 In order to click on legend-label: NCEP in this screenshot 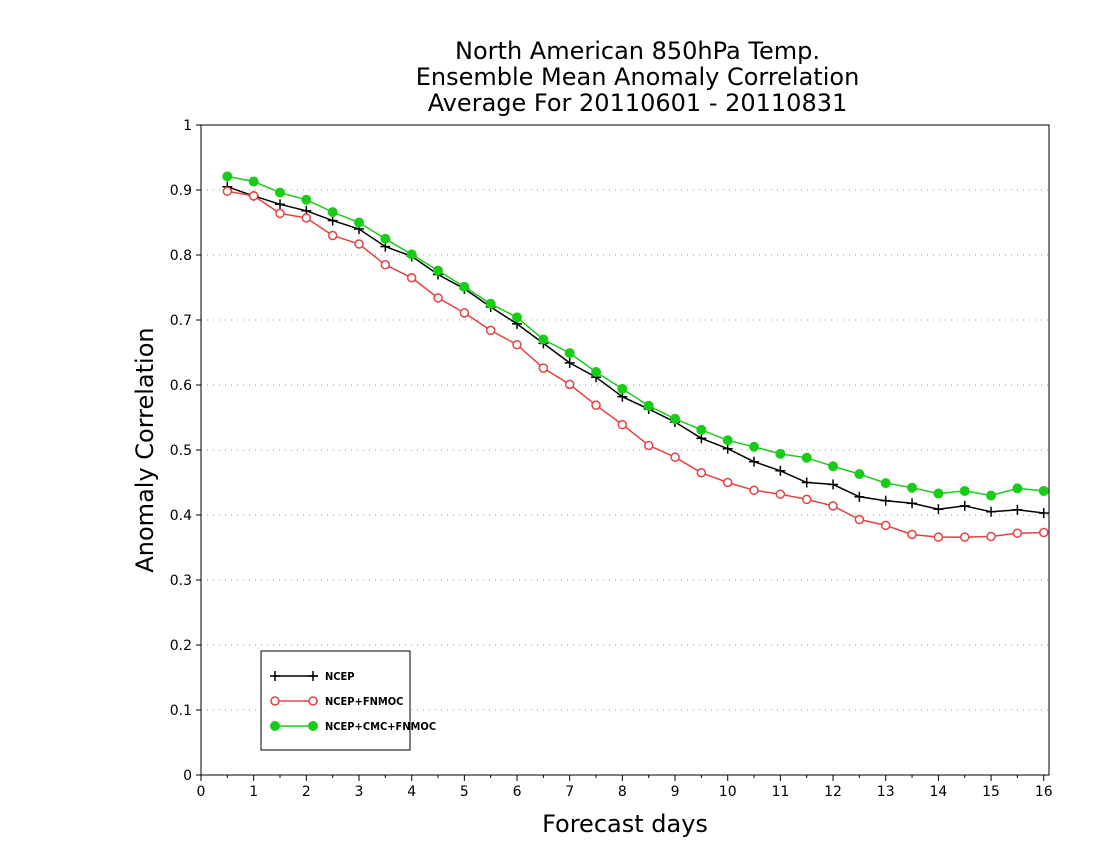, I will do `click(340, 676)`.